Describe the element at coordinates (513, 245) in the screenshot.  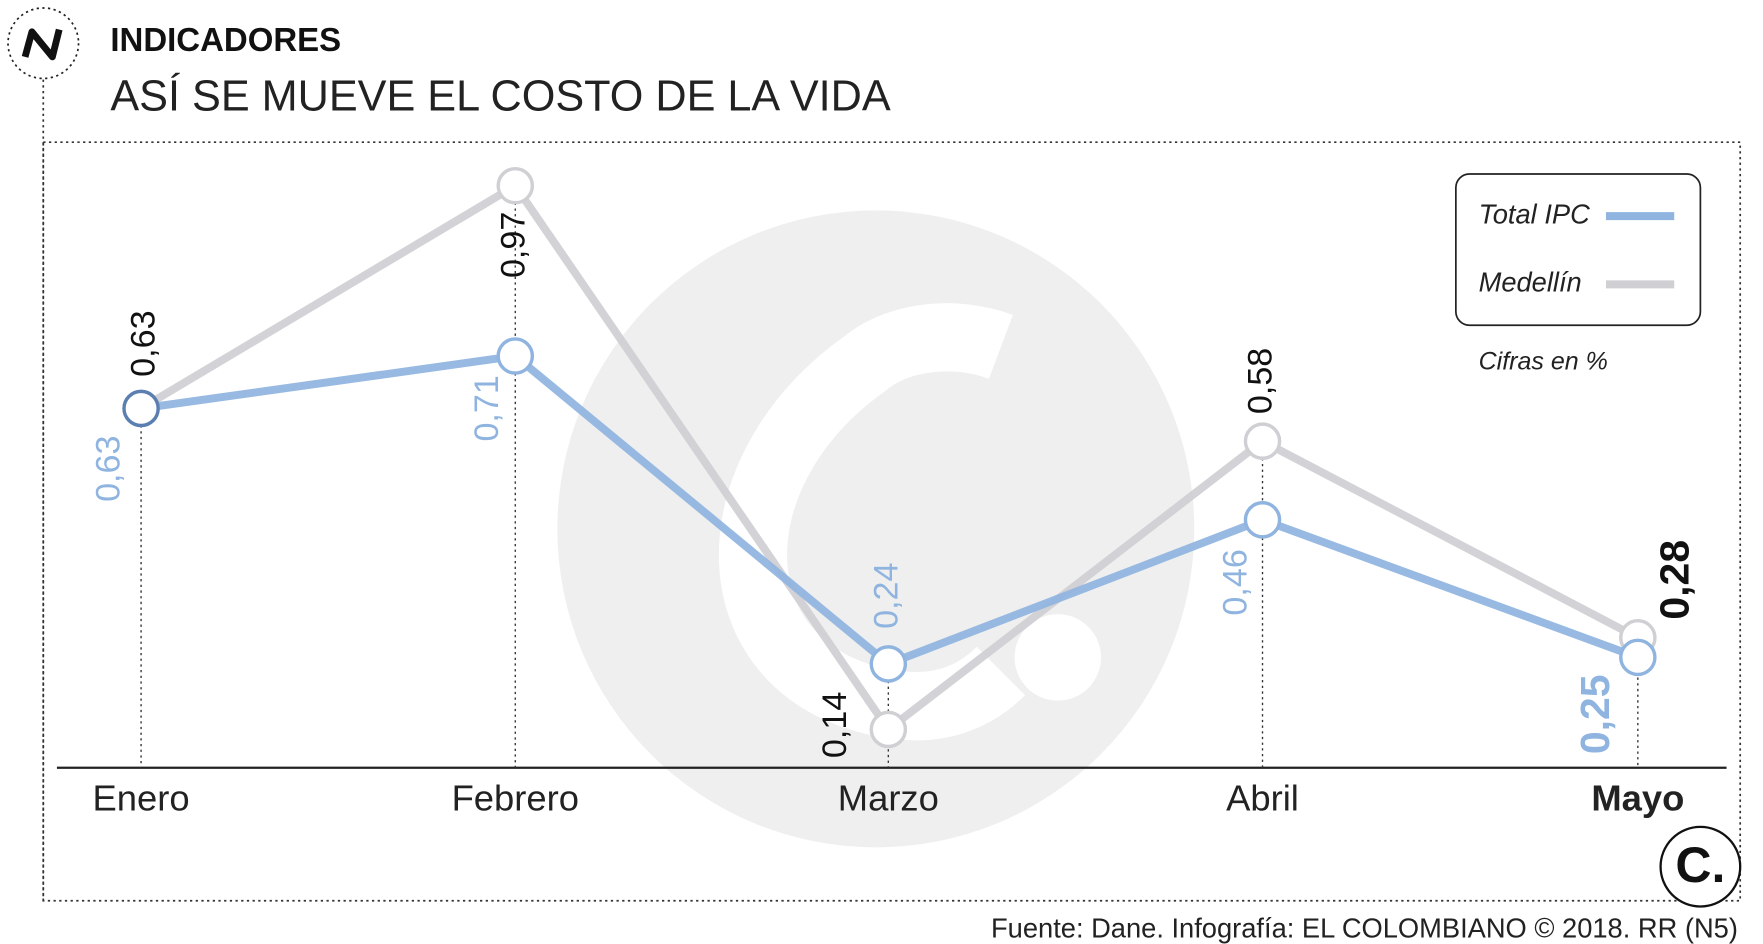
I see `value-label: 0,97` at that location.